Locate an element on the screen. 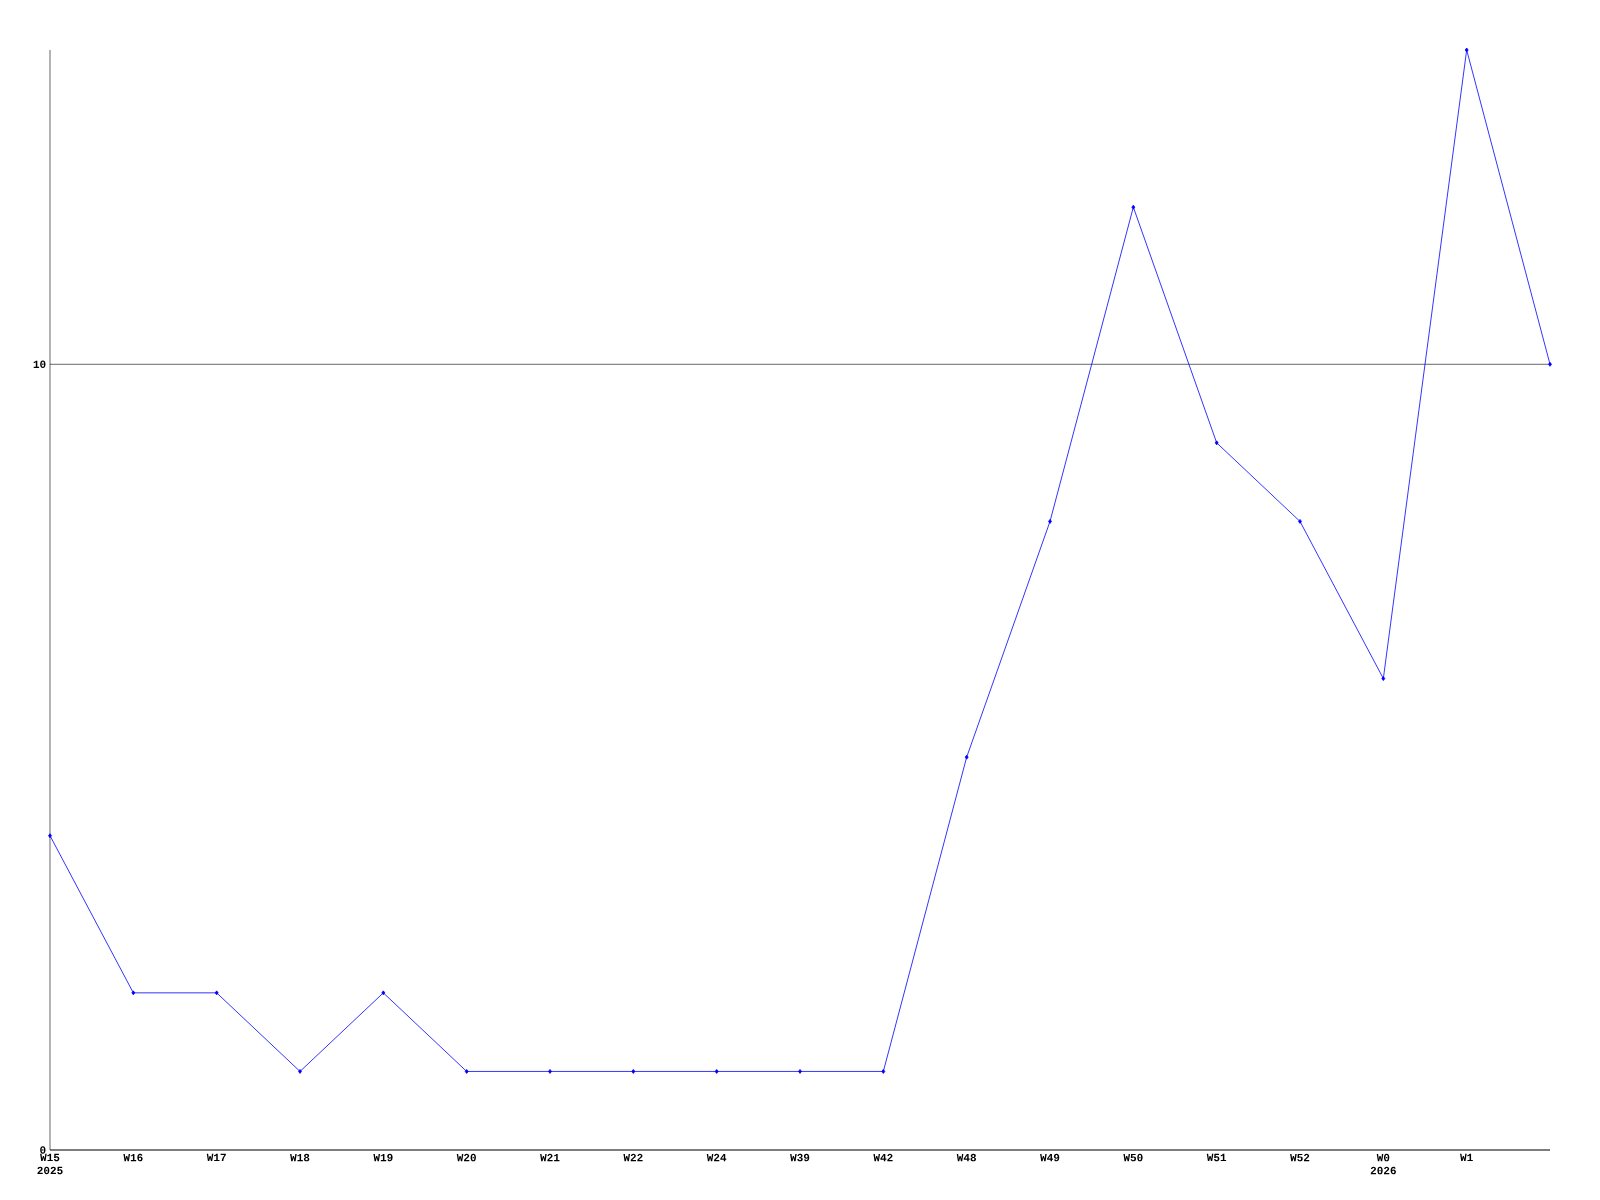 This screenshot has height=1200, width=1600. x-tick-label: W21 is located at coordinates (550, 1157).